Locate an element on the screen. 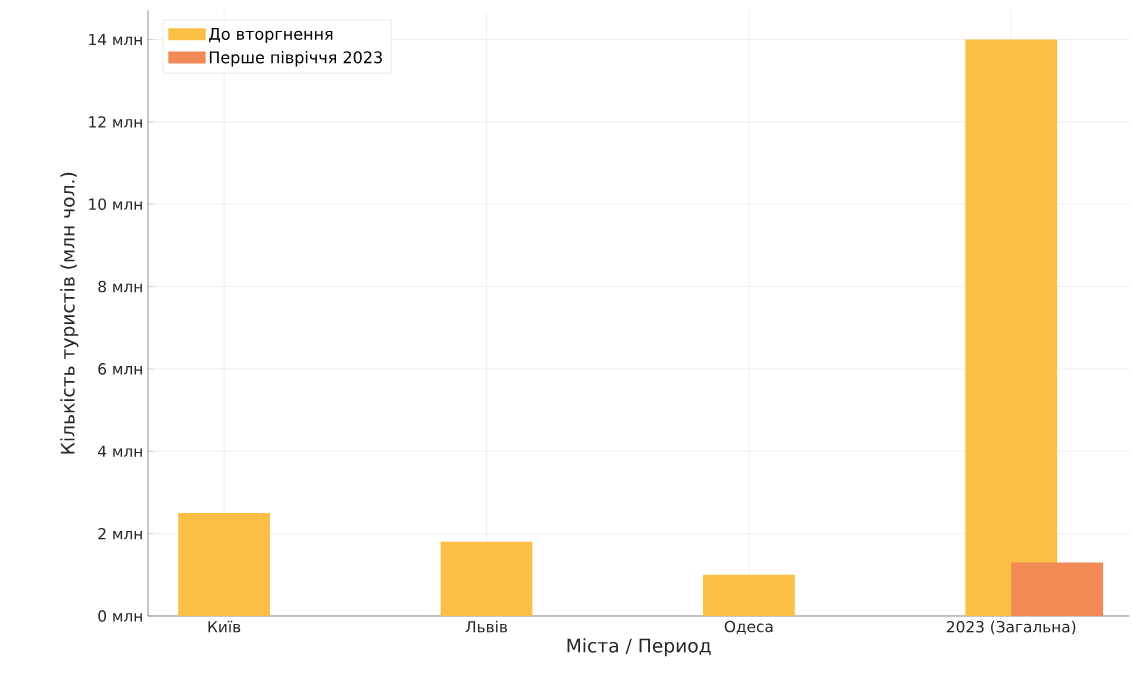 This screenshot has width=1132, height=677. y-tick-label: 12 млн is located at coordinates (115, 122).